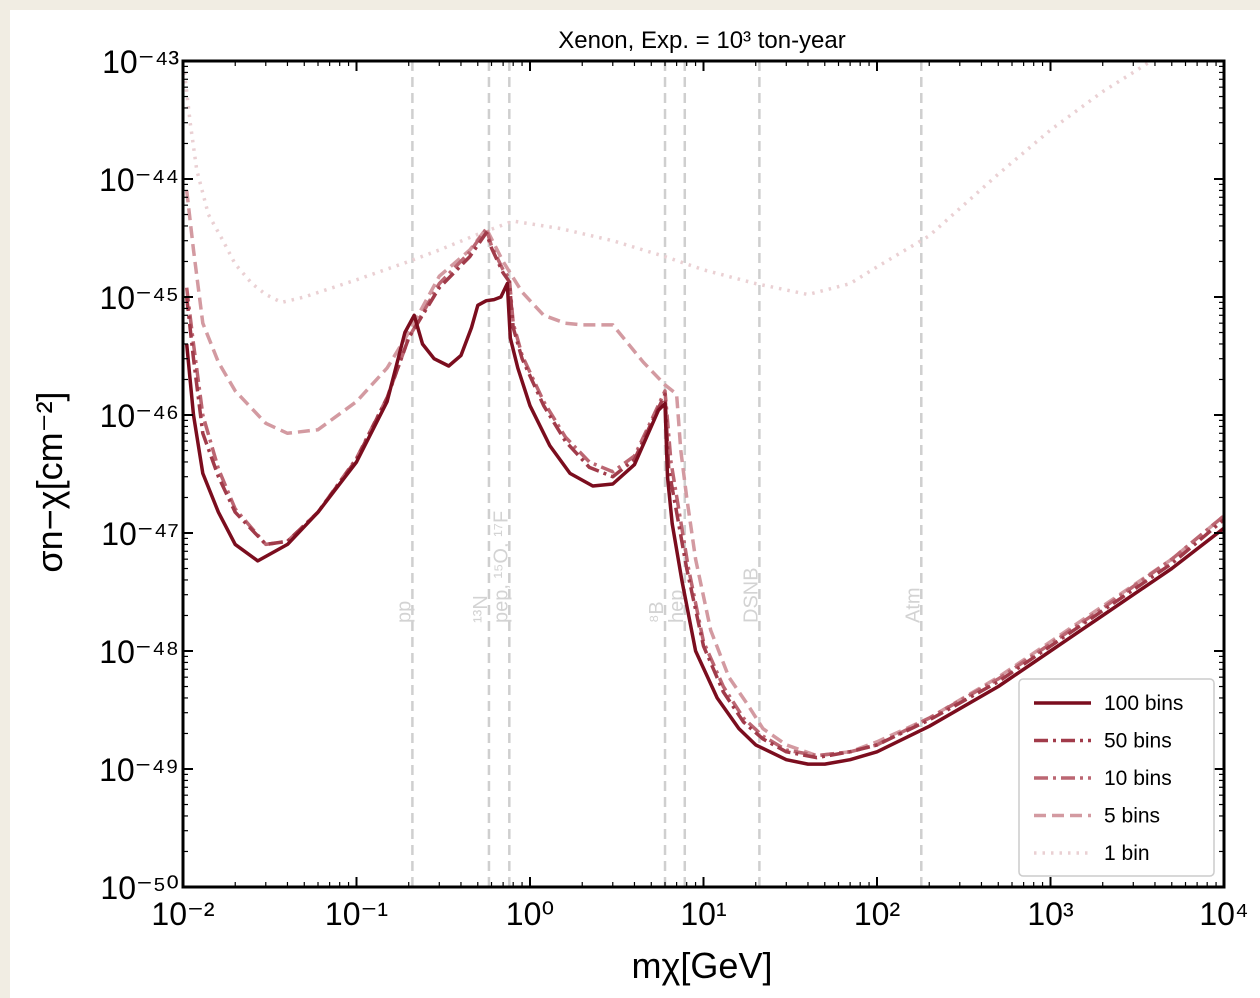 The image size is (1260, 998). I want to click on legend-label-3: 5 bins, so click(1132, 816).